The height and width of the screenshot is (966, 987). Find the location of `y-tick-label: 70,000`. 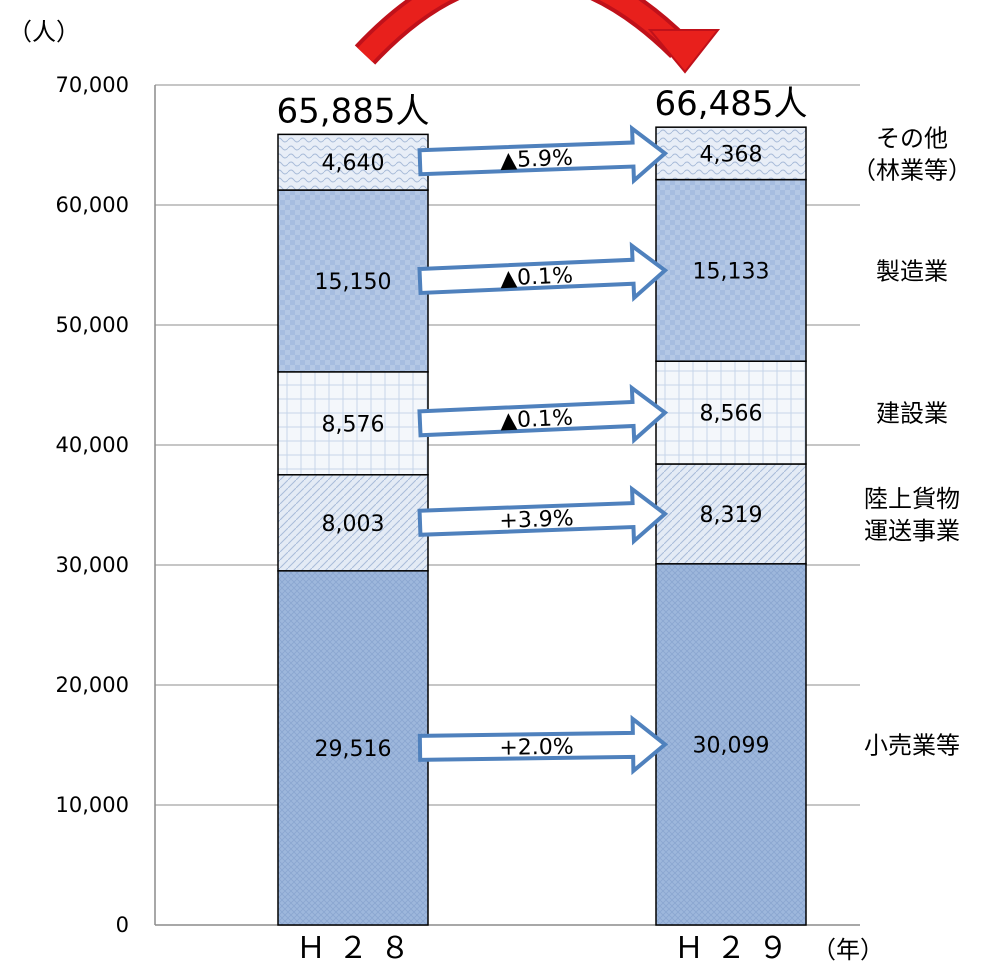

y-tick-label: 70,000 is located at coordinates (92, 85).